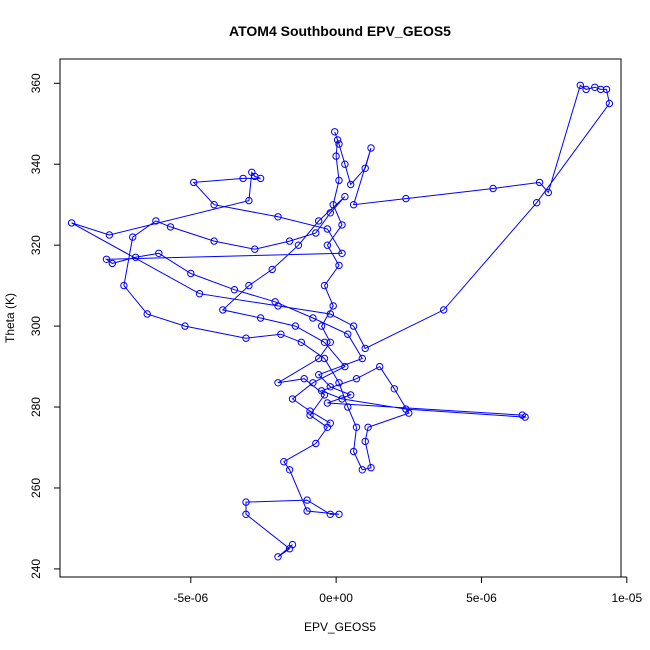 This screenshot has width=650, height=650. Describe the element at coordinates (36, 407) in the screenshot. I see `y-tick-label: 280` at that location.